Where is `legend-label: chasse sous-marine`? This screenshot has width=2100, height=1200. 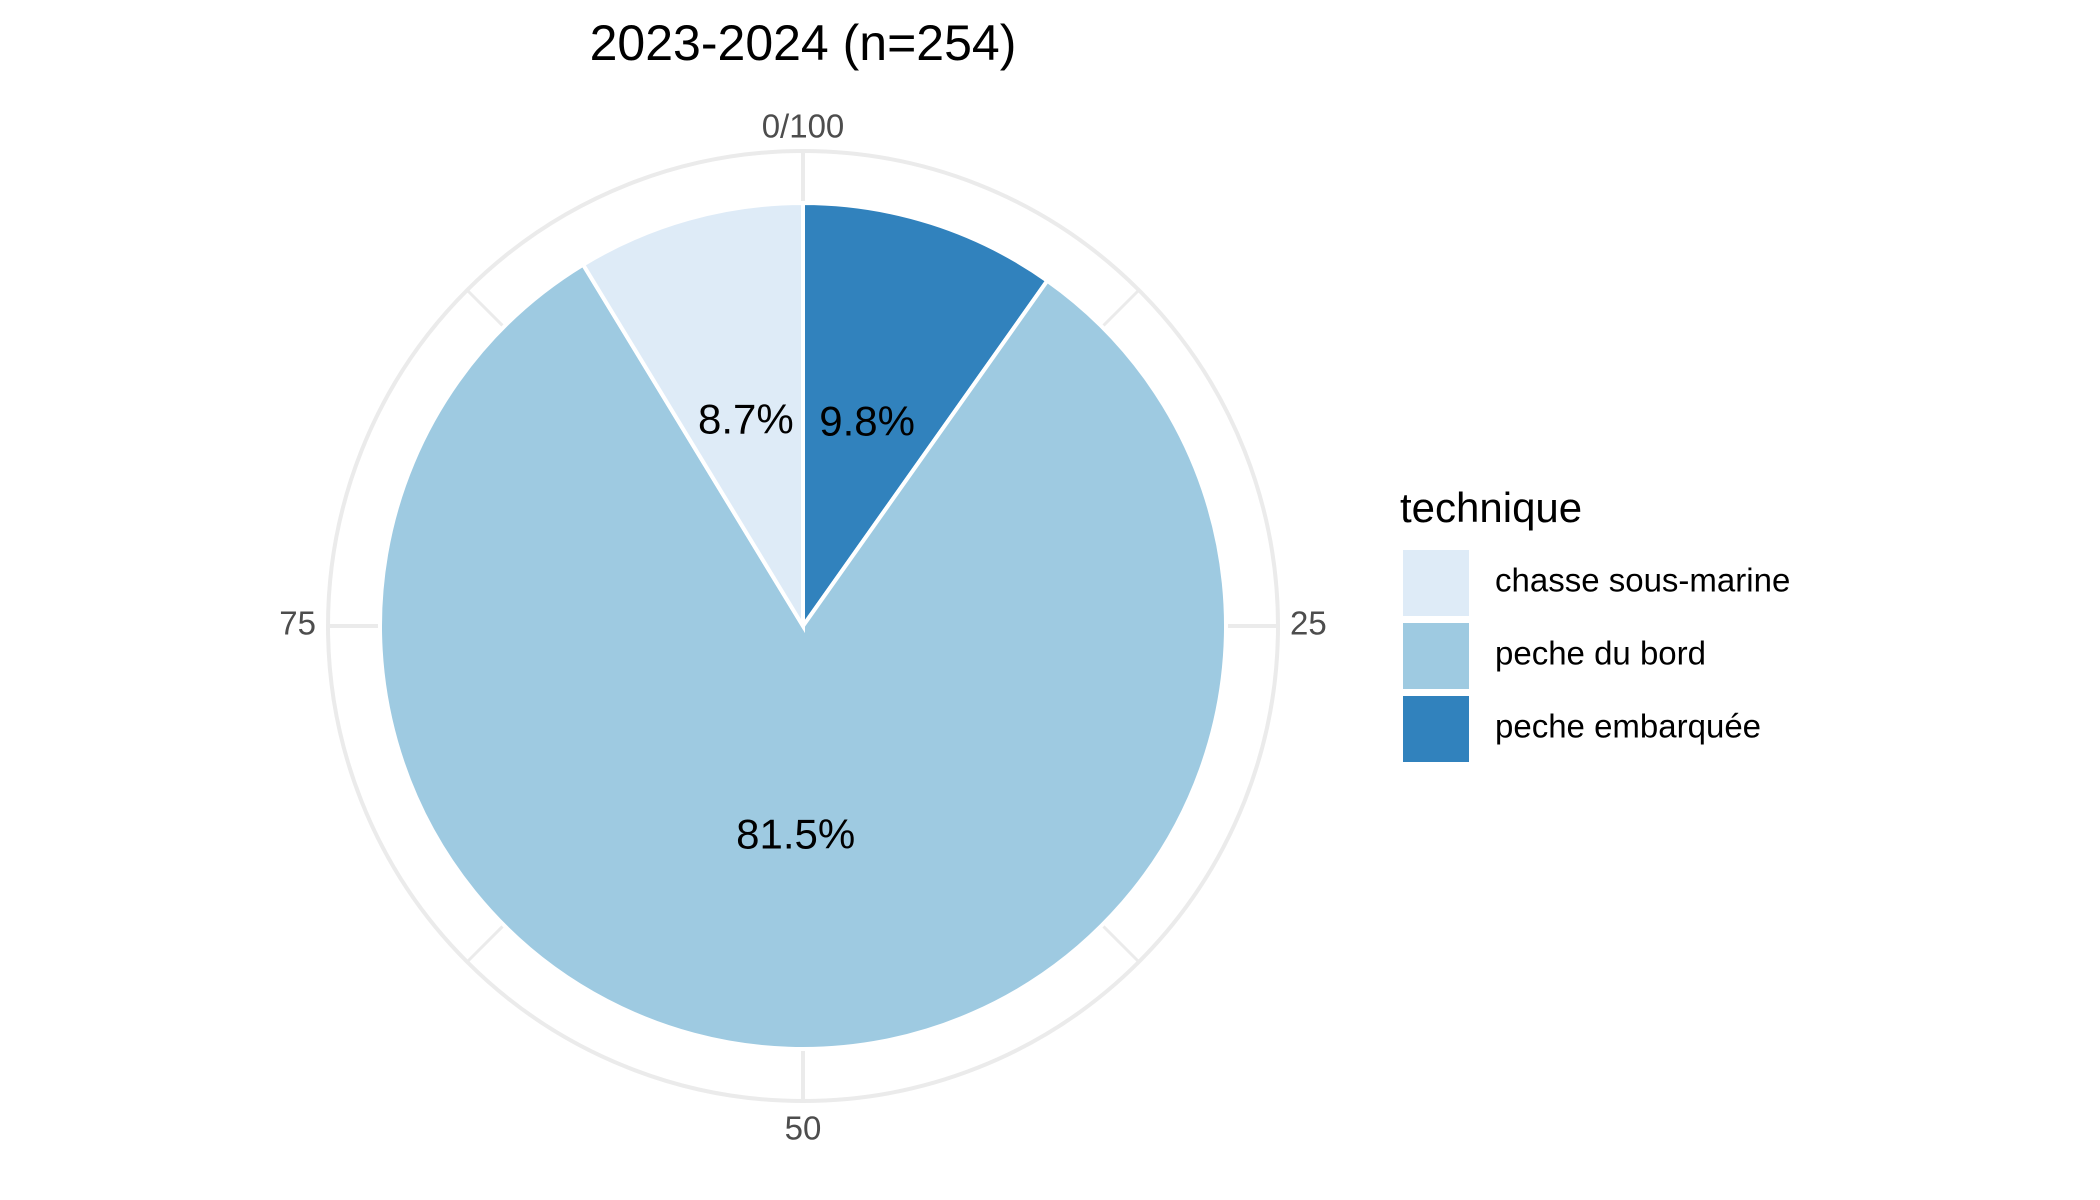 legend-label: chasse sous-marine is located at coordinates (1642, 580).